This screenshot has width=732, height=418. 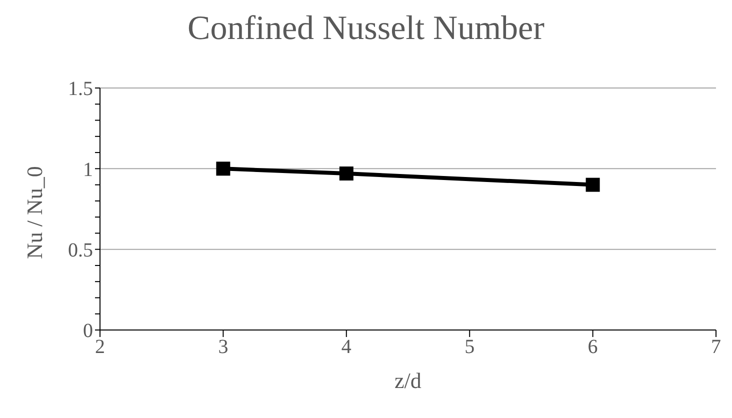 I want to click on y-tick-label: 1, so click(x=88, y=169).